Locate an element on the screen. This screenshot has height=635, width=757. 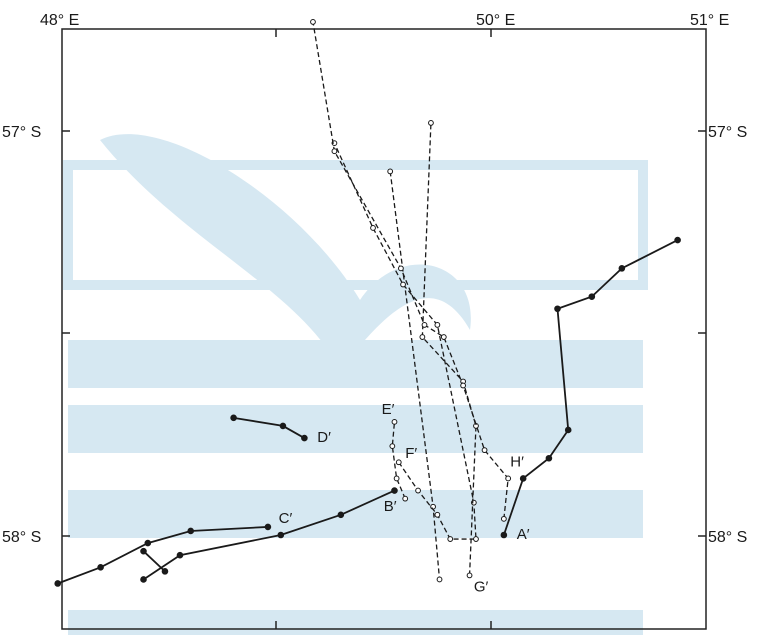
track-label-d: D′ is located at coordinates (324, 437).